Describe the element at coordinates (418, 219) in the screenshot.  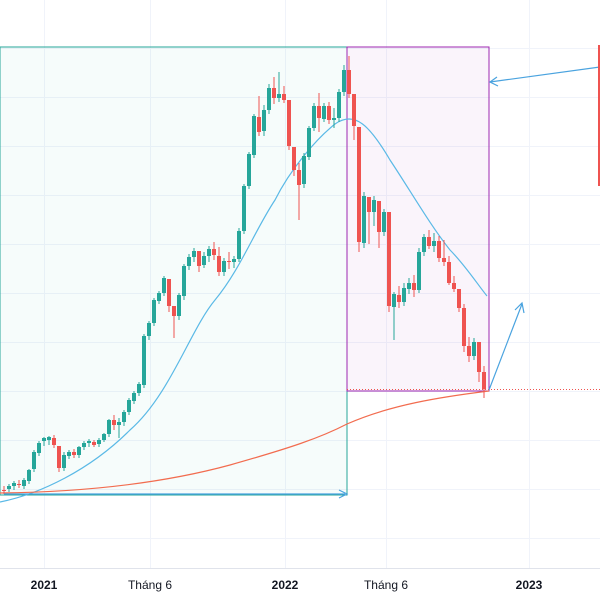
I see `range-box` at that location.